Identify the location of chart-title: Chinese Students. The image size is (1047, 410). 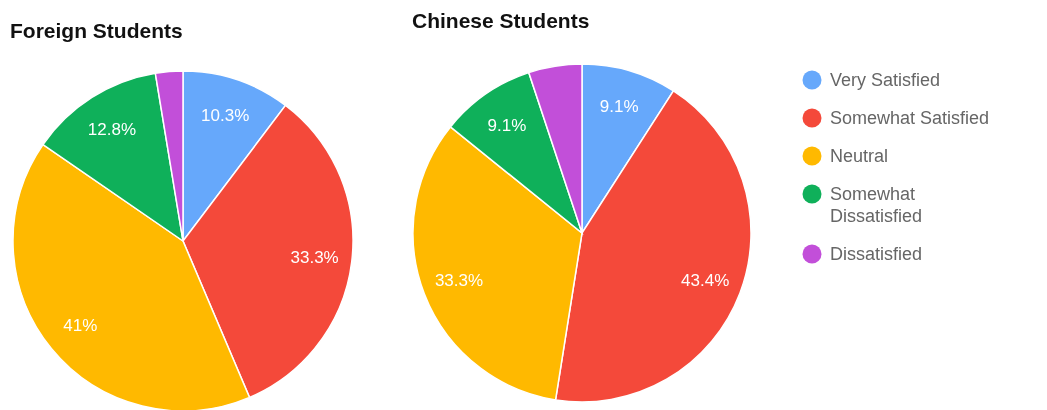
(501, 20).